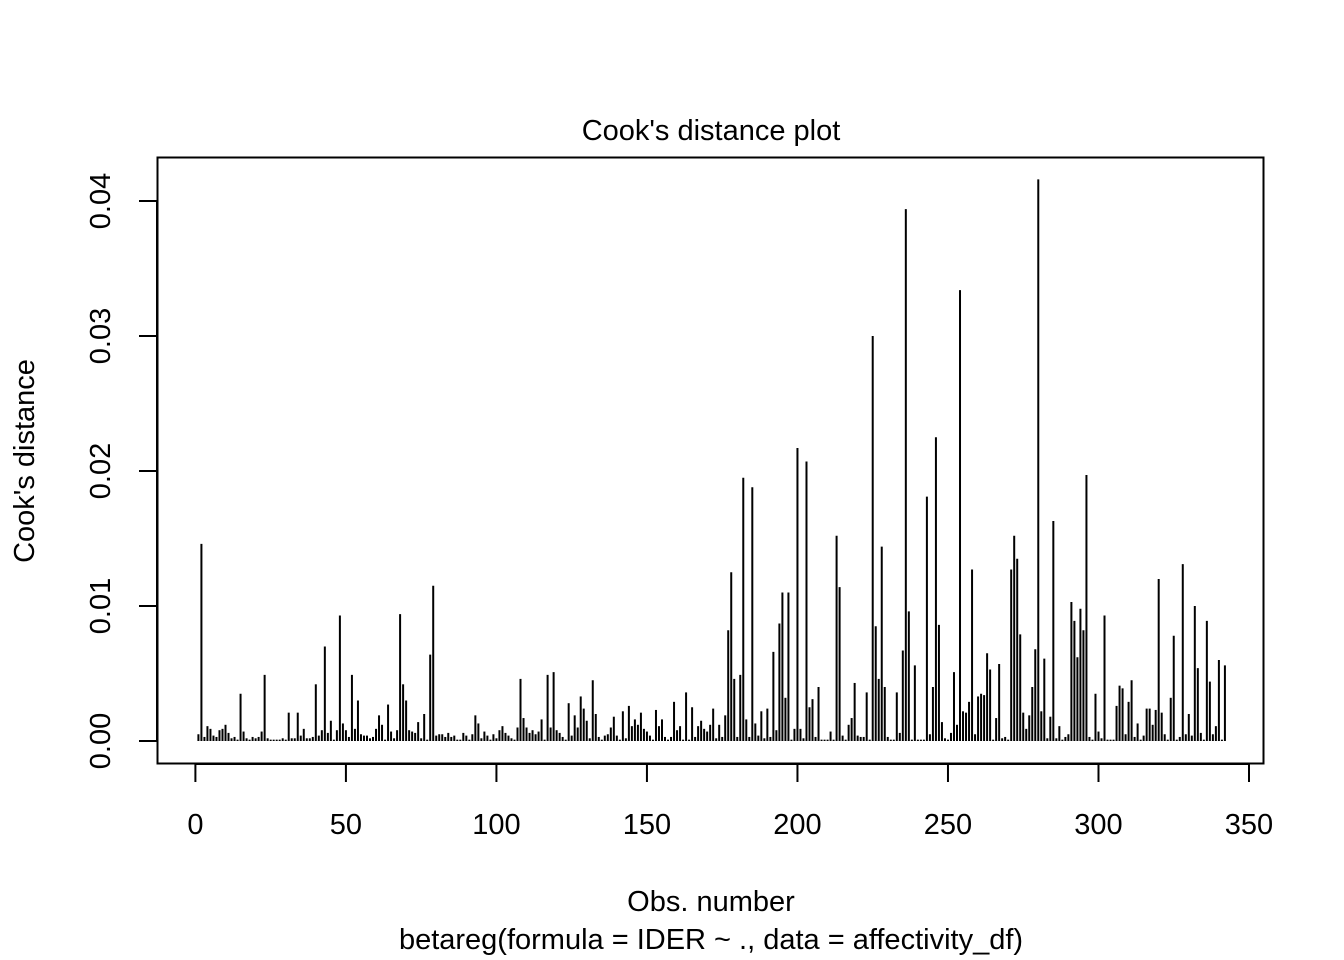  What do you see at coordinates (101, 606) in the screenshot?
I see `y-tick-label: 0.01` at bounding box center [101, 606].